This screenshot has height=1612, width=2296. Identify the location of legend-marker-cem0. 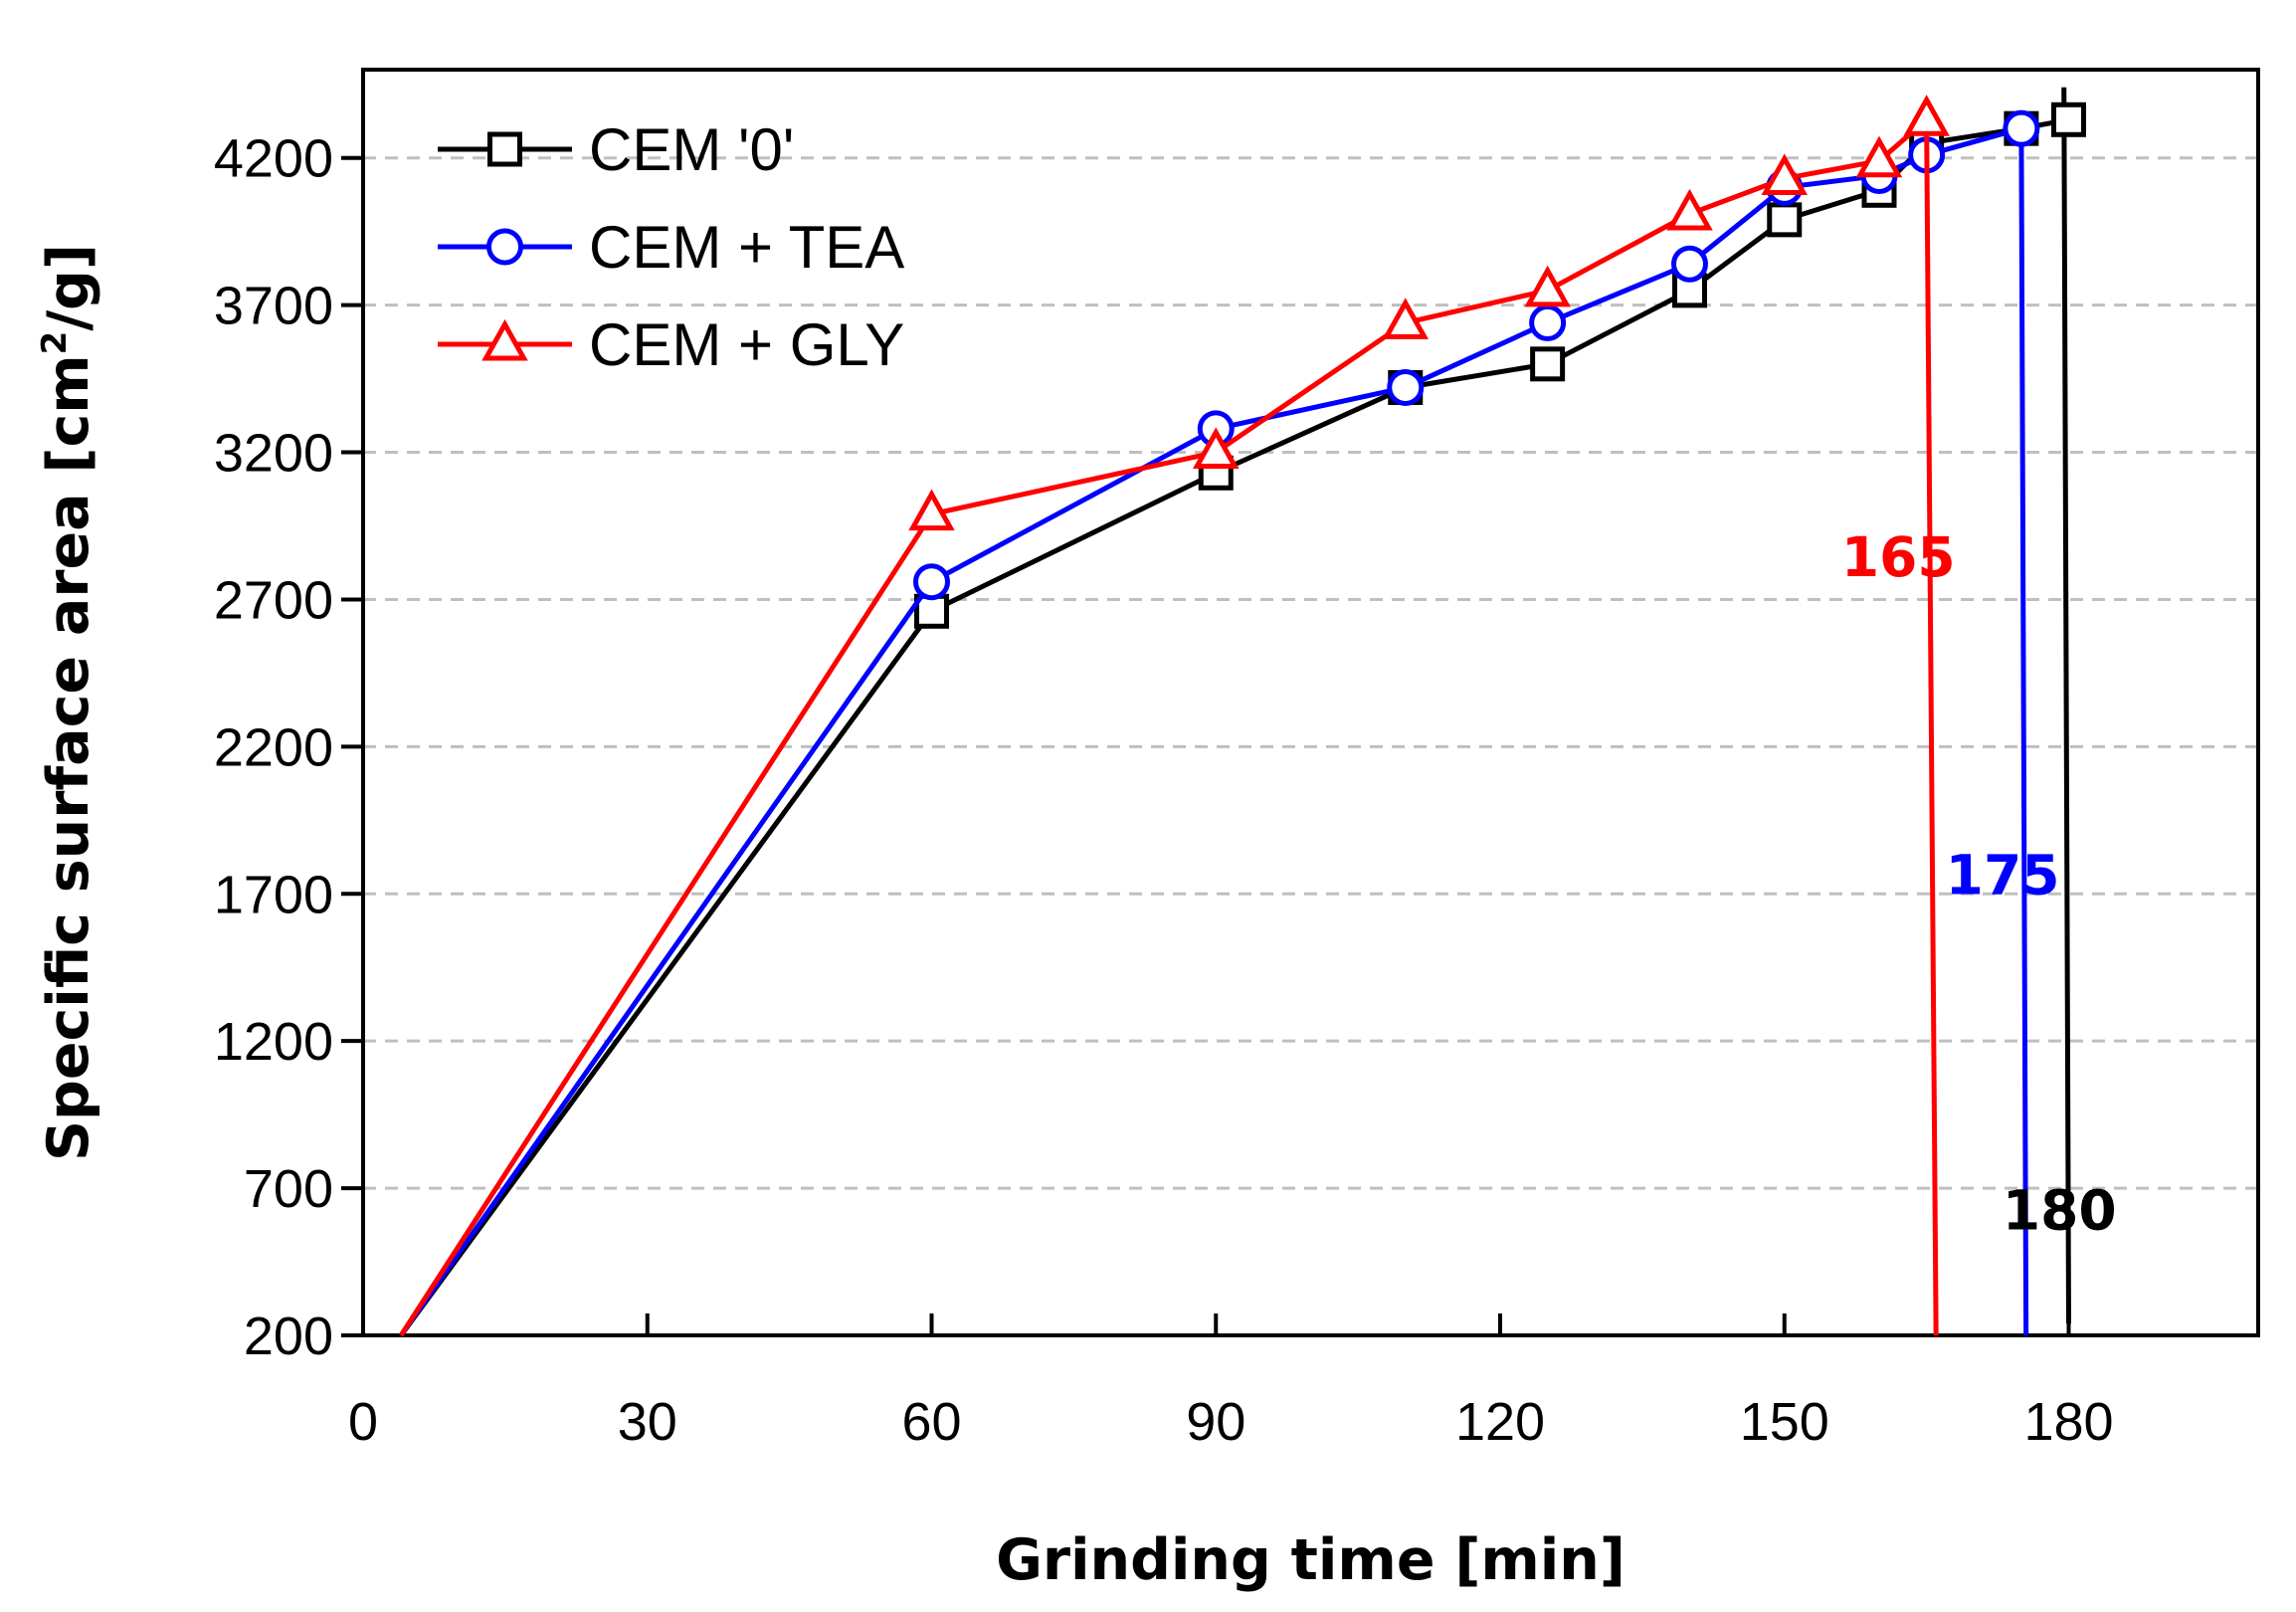
(505, 149).